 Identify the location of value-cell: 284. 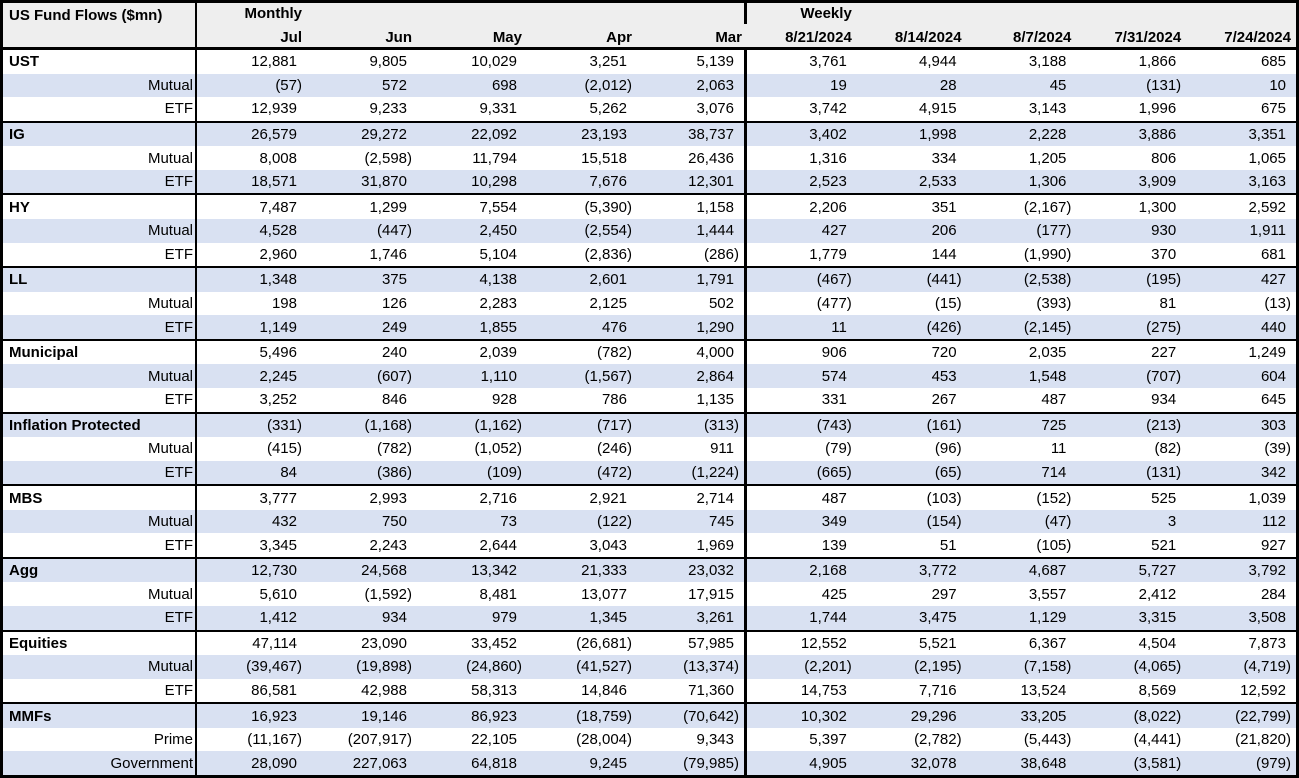
(1273, 594).